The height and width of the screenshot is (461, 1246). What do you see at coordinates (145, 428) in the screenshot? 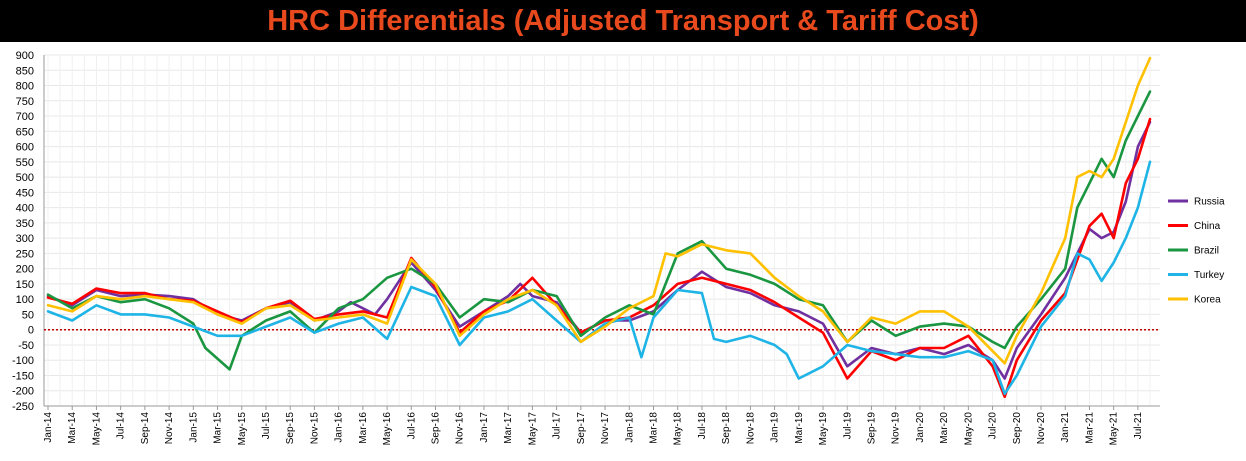
I see `x-tick-label: Sep-14` at bounding box center [145, 428].